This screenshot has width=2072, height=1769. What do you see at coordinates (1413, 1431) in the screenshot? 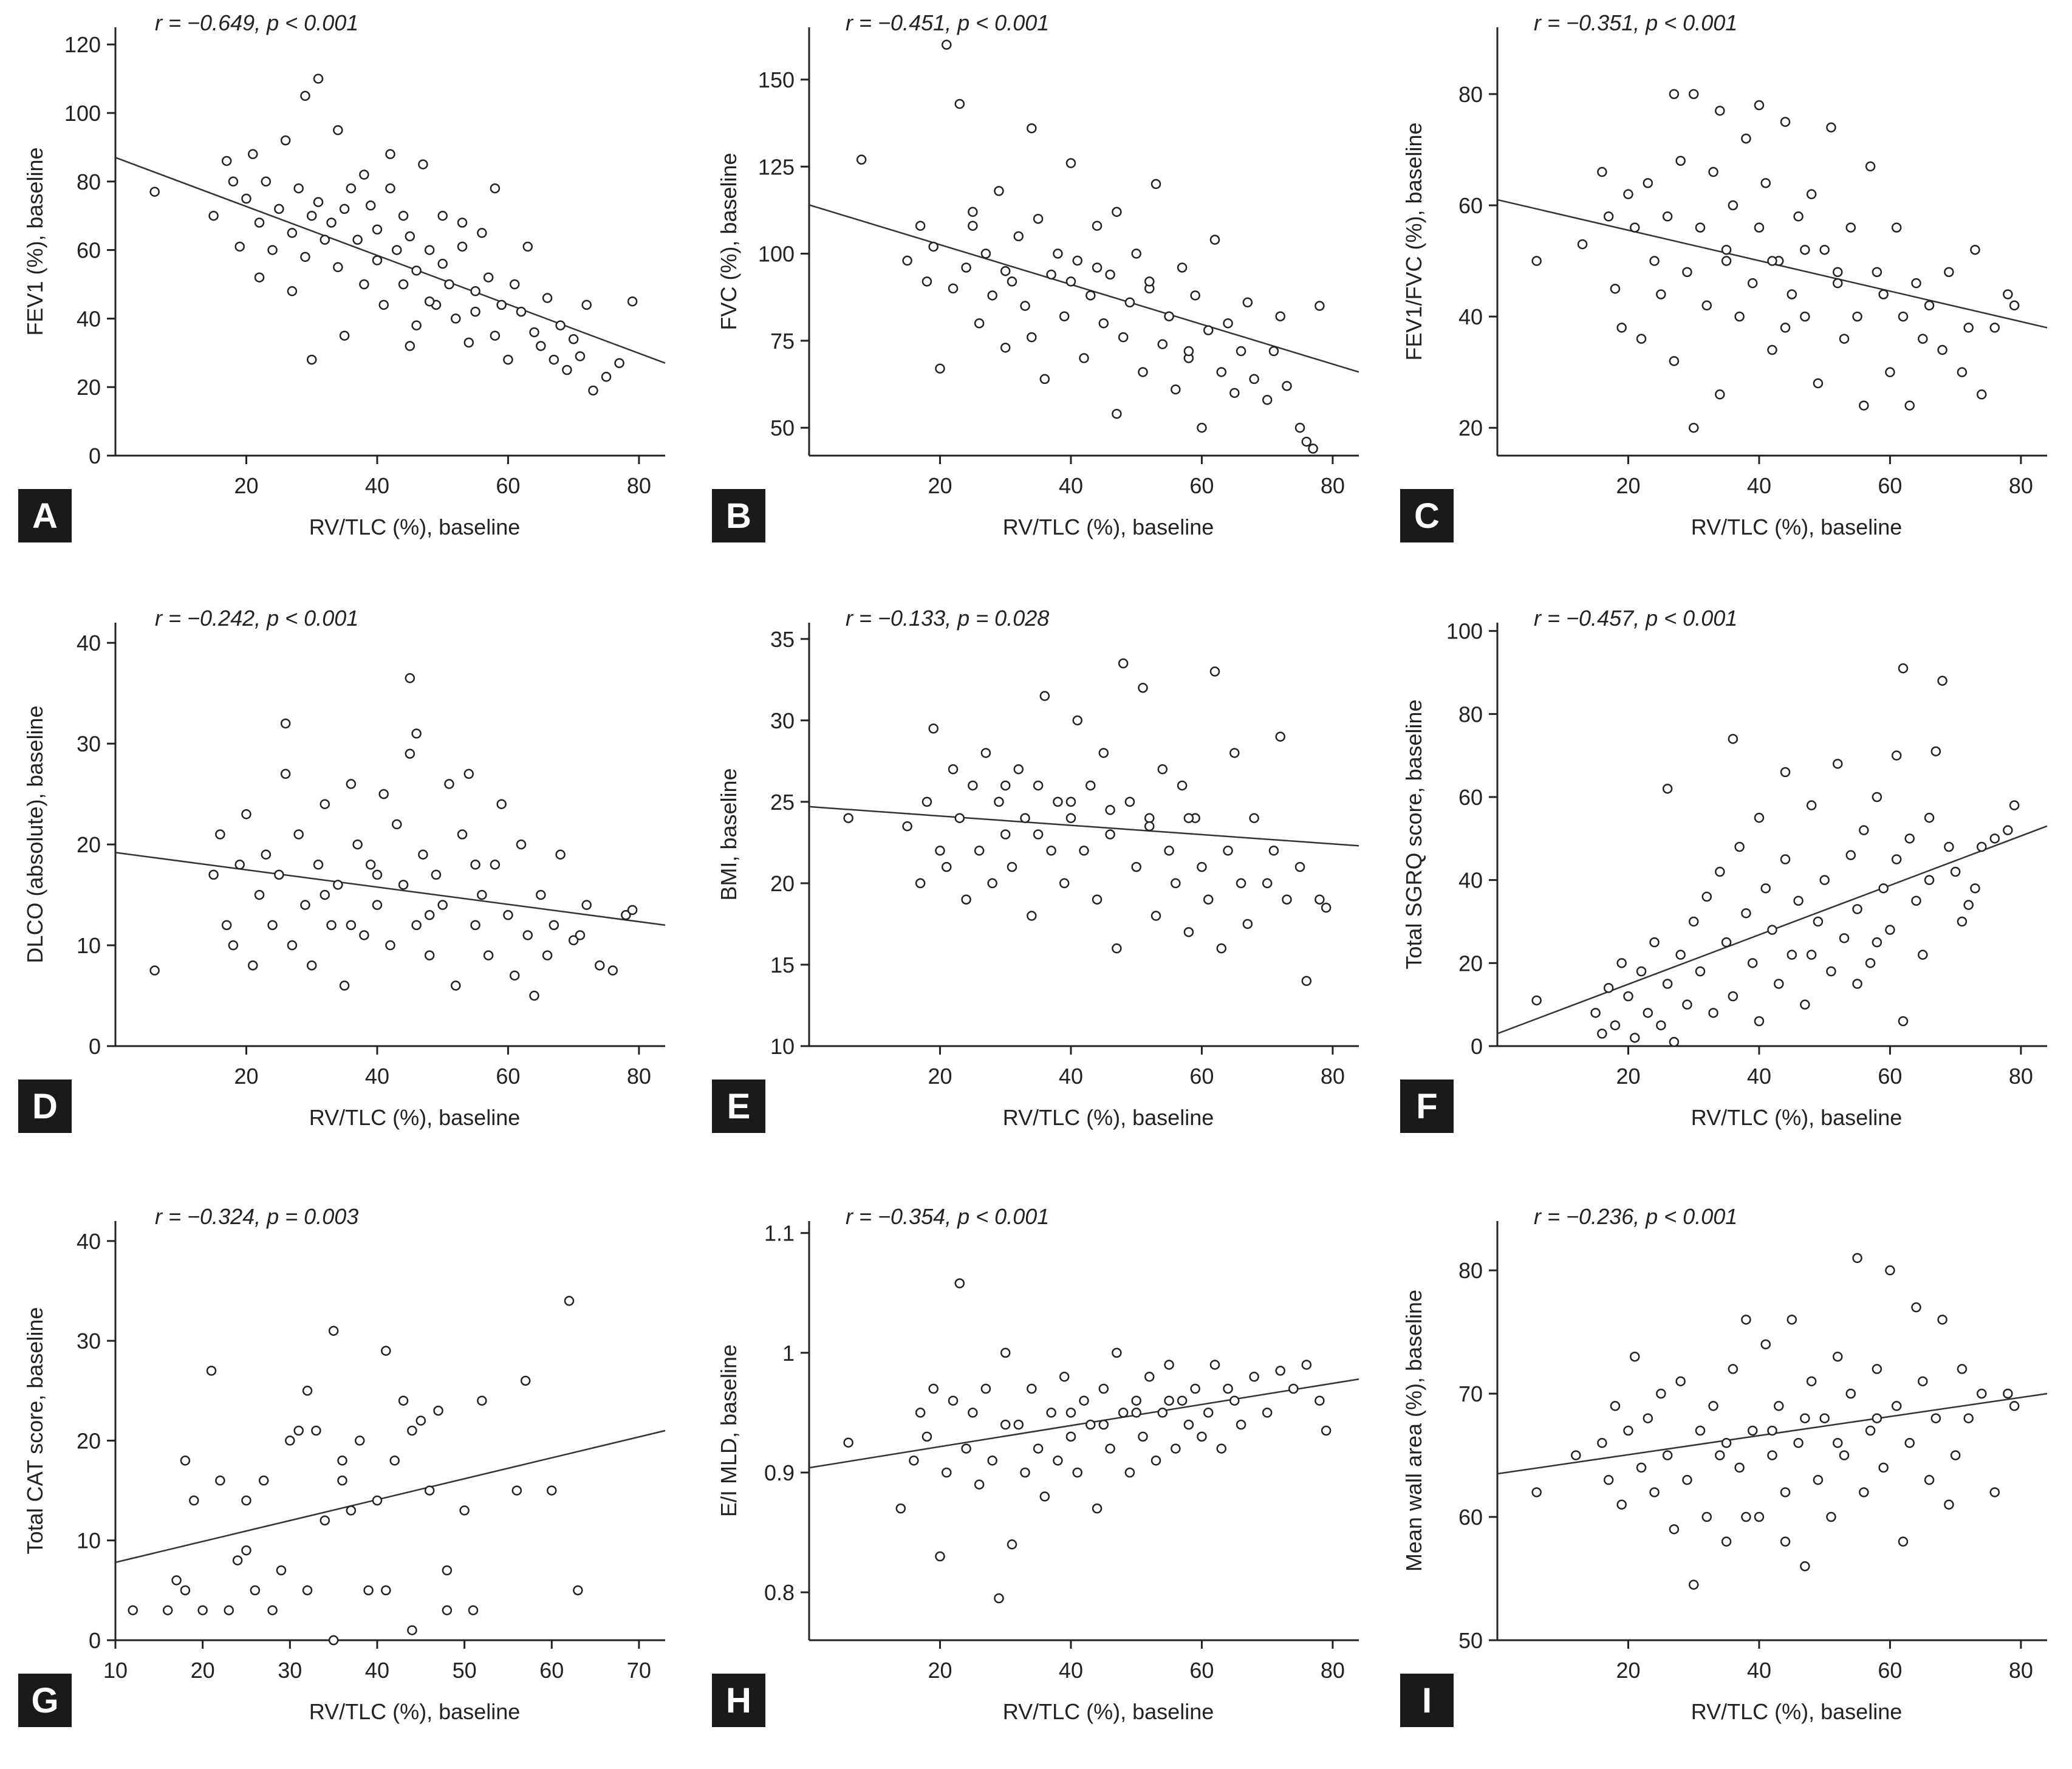
I see `y-axis-label: Mean wall area (%), baseline` at bounding box center [1413, 1431].